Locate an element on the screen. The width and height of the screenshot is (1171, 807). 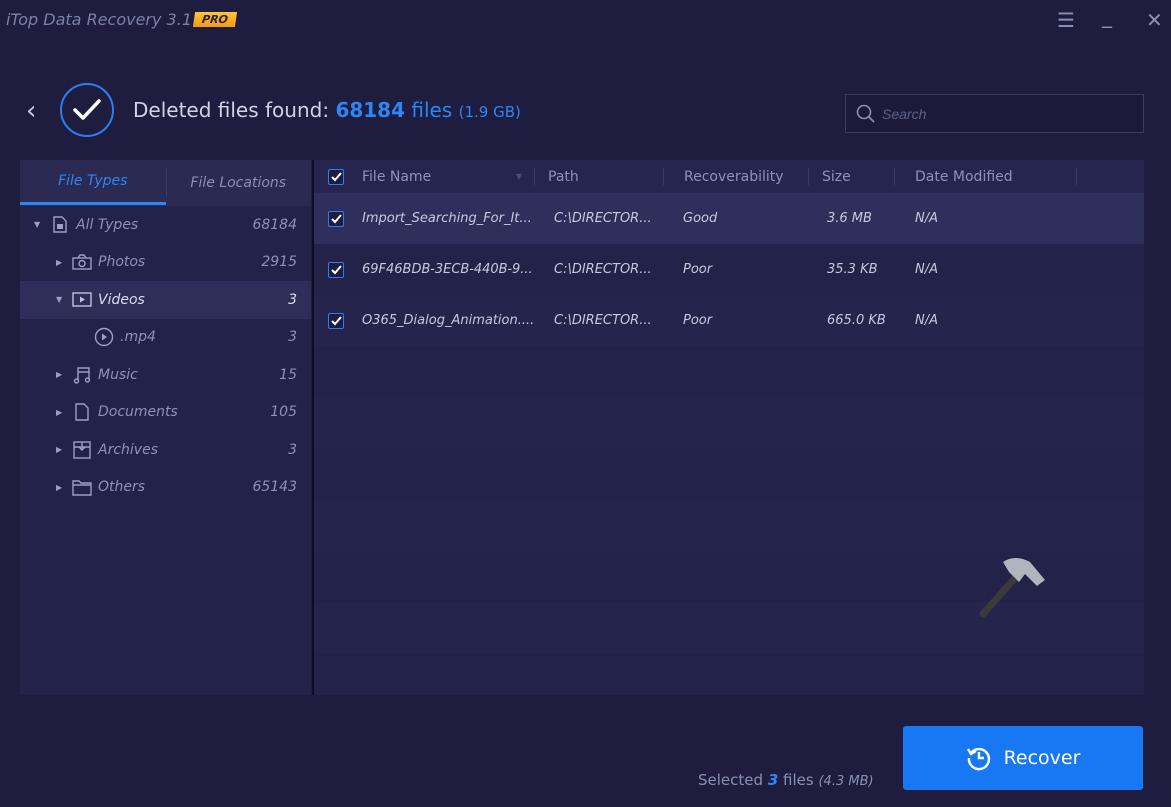
search-box is located at coordinates (994, 113).